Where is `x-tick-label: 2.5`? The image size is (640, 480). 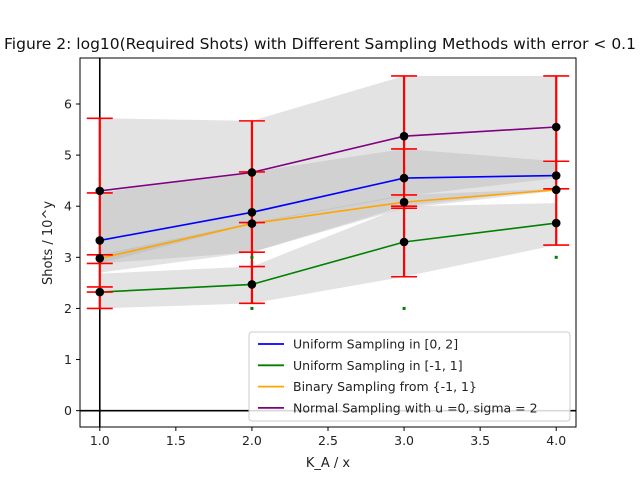 x-tick-label: 2.5 is located at coordinates (328, 440).